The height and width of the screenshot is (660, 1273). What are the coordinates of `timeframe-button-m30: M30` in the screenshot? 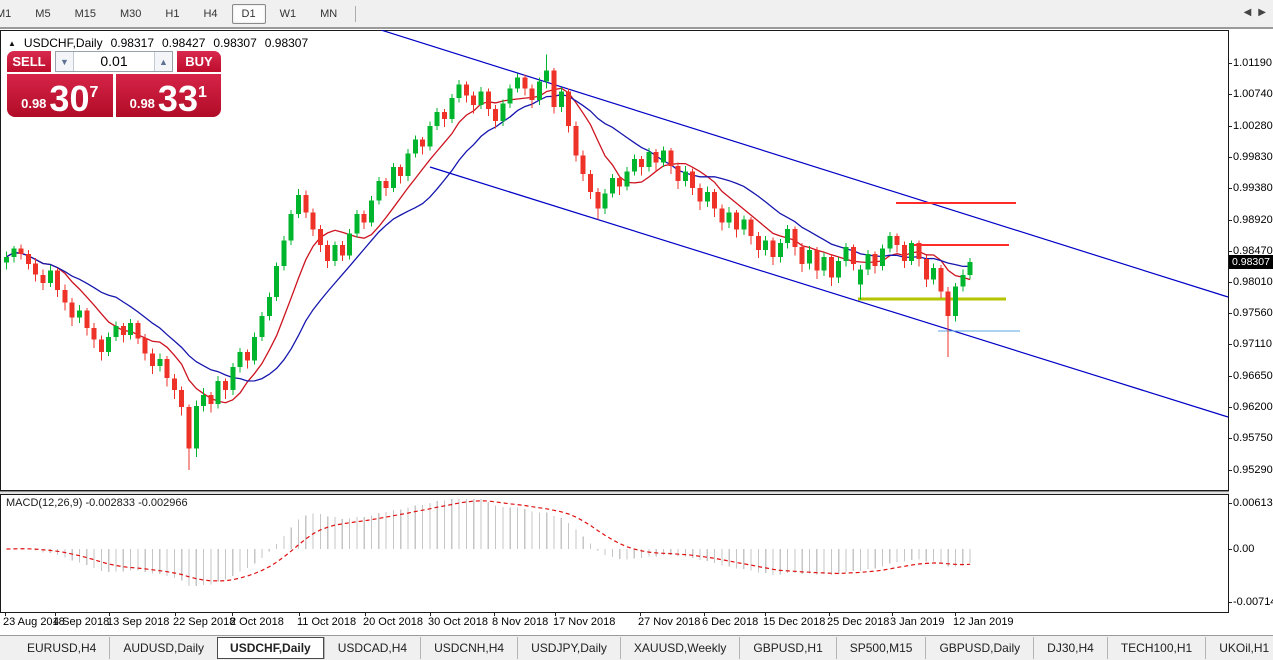 It's located at (130, 13).